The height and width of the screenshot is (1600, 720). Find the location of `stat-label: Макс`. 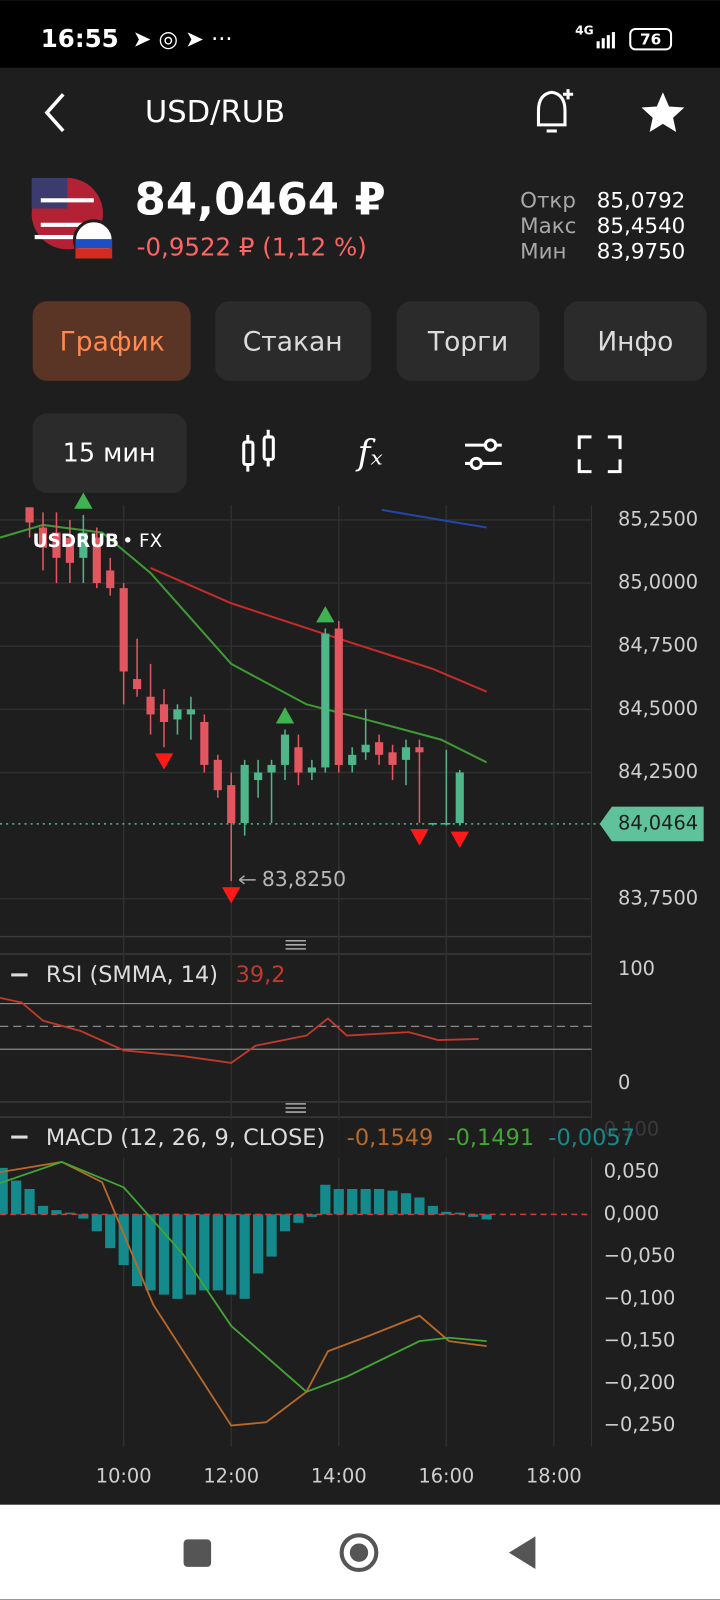

stat-label: Макс is located at coordinates (548, 226).